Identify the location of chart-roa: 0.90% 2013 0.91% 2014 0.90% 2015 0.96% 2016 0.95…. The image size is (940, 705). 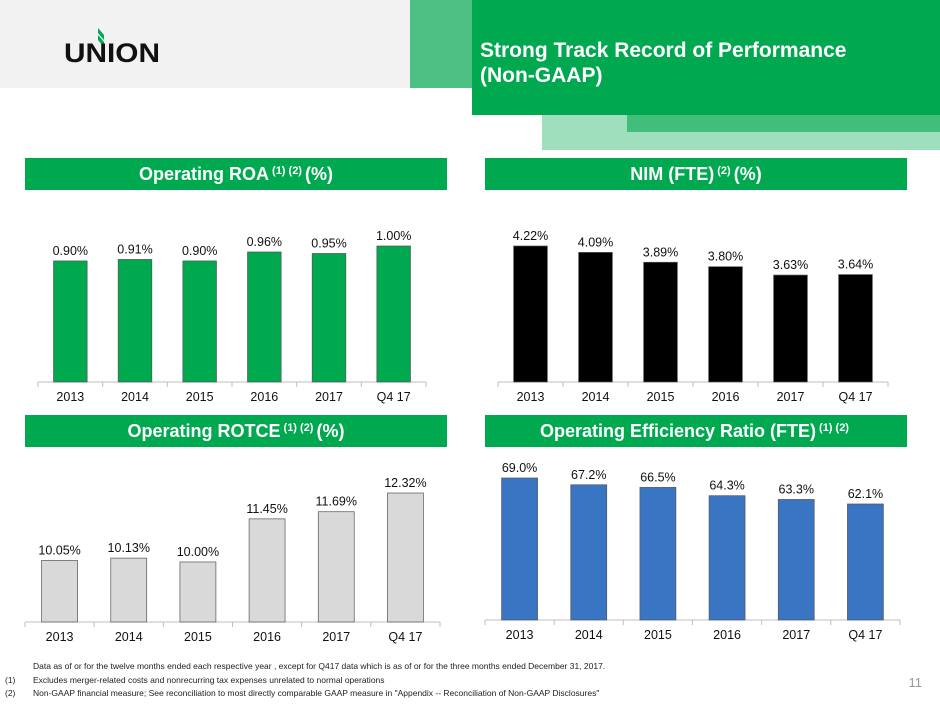
(232, 316).